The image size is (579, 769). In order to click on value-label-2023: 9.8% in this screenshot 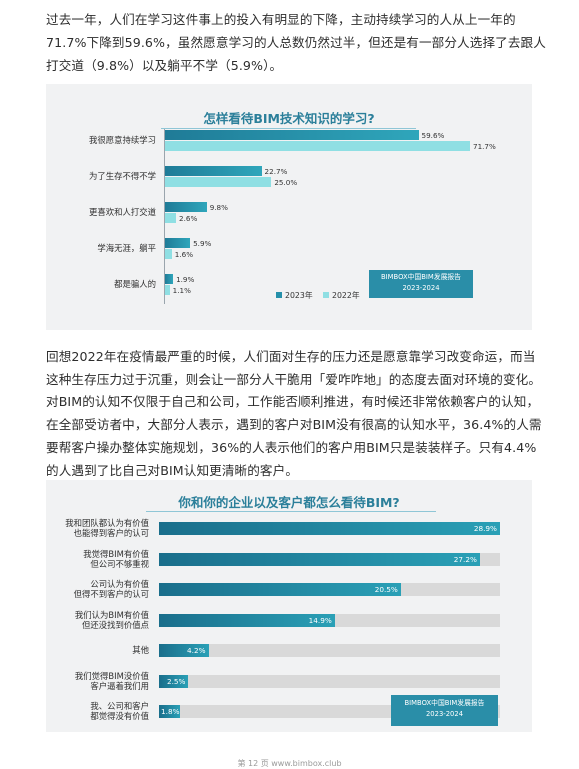, I will do `click(218, 207)`.